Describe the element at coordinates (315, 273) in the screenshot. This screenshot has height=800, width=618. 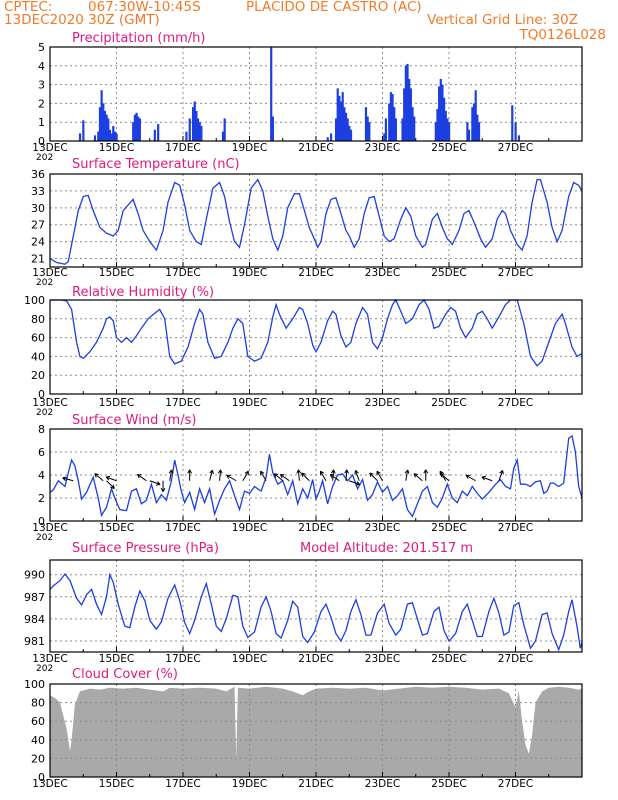
I see `x-tick-label: 21DEC` at that location.